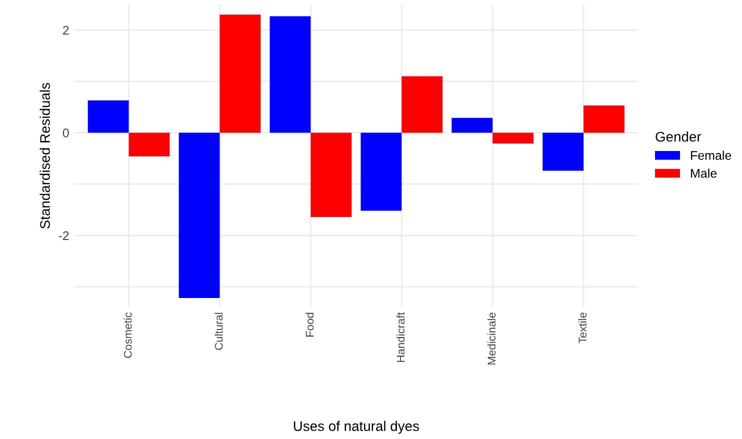 The image size is (742, 439). What do you see at coordinates (45, 155) in the screenshot?
I see `y-axis-title: Standardised Residuals` at bounding box center [45, 155].